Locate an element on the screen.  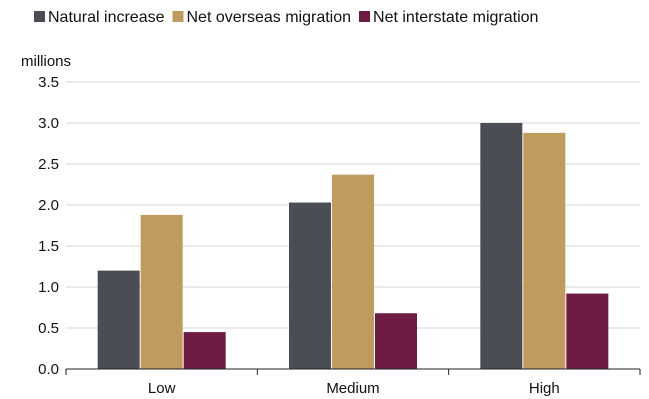
bar-net-overseas-migration-high is located at coordinates (544, 250).